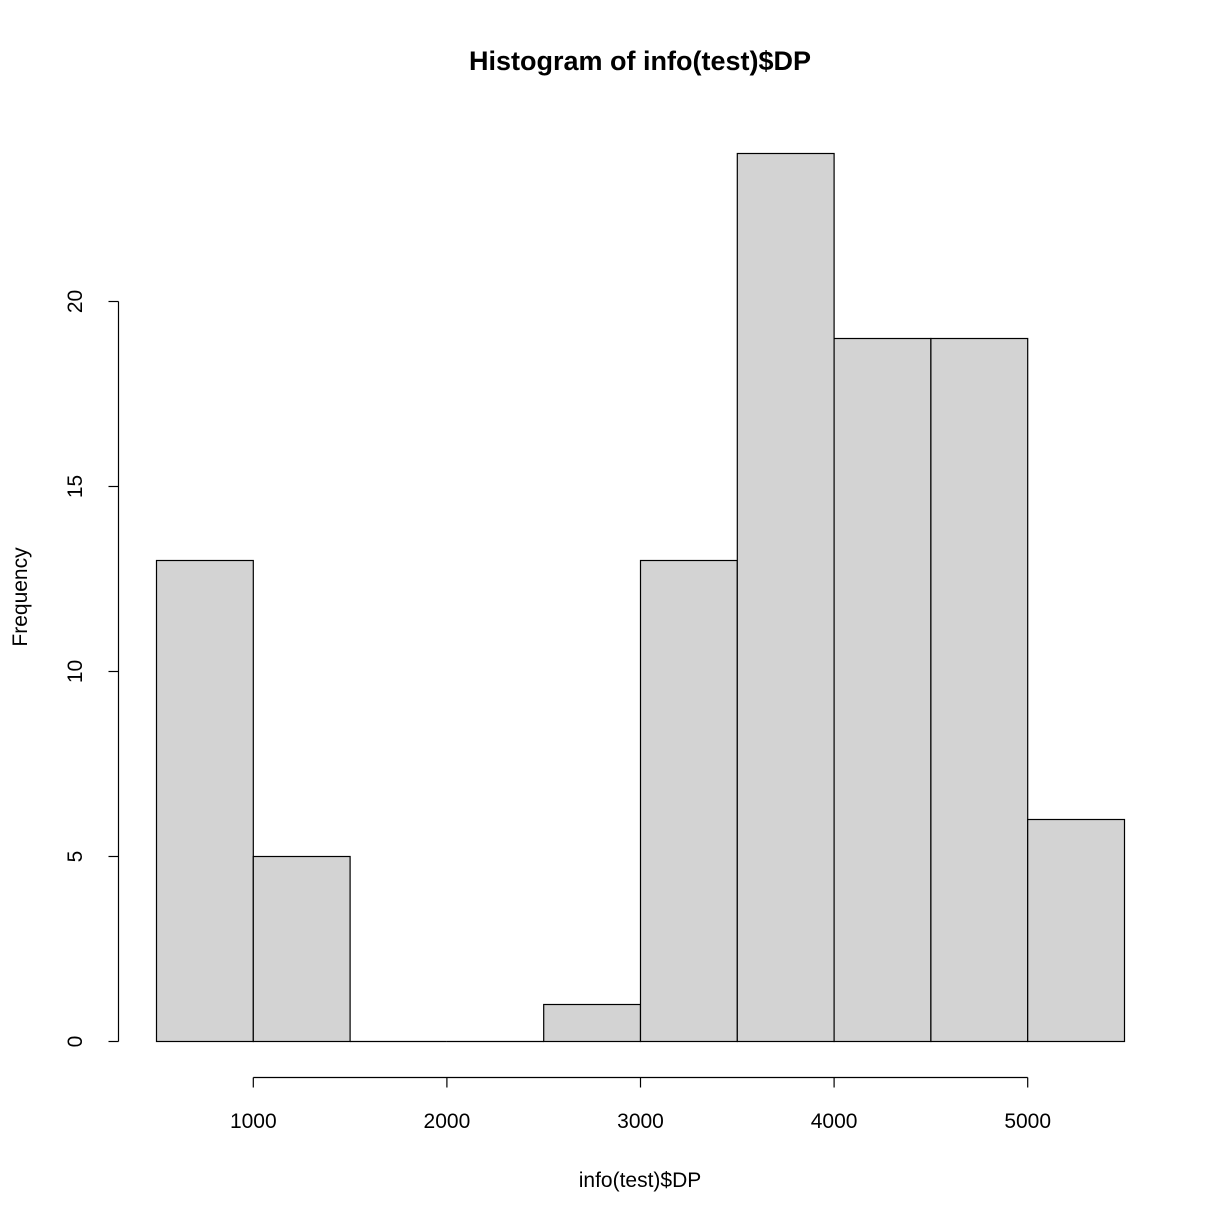  What do you see at coordinates (447, 1121) in the screenshot?
I see `x-tick-label-2000: 2000` at bounding box center [447, 1121].